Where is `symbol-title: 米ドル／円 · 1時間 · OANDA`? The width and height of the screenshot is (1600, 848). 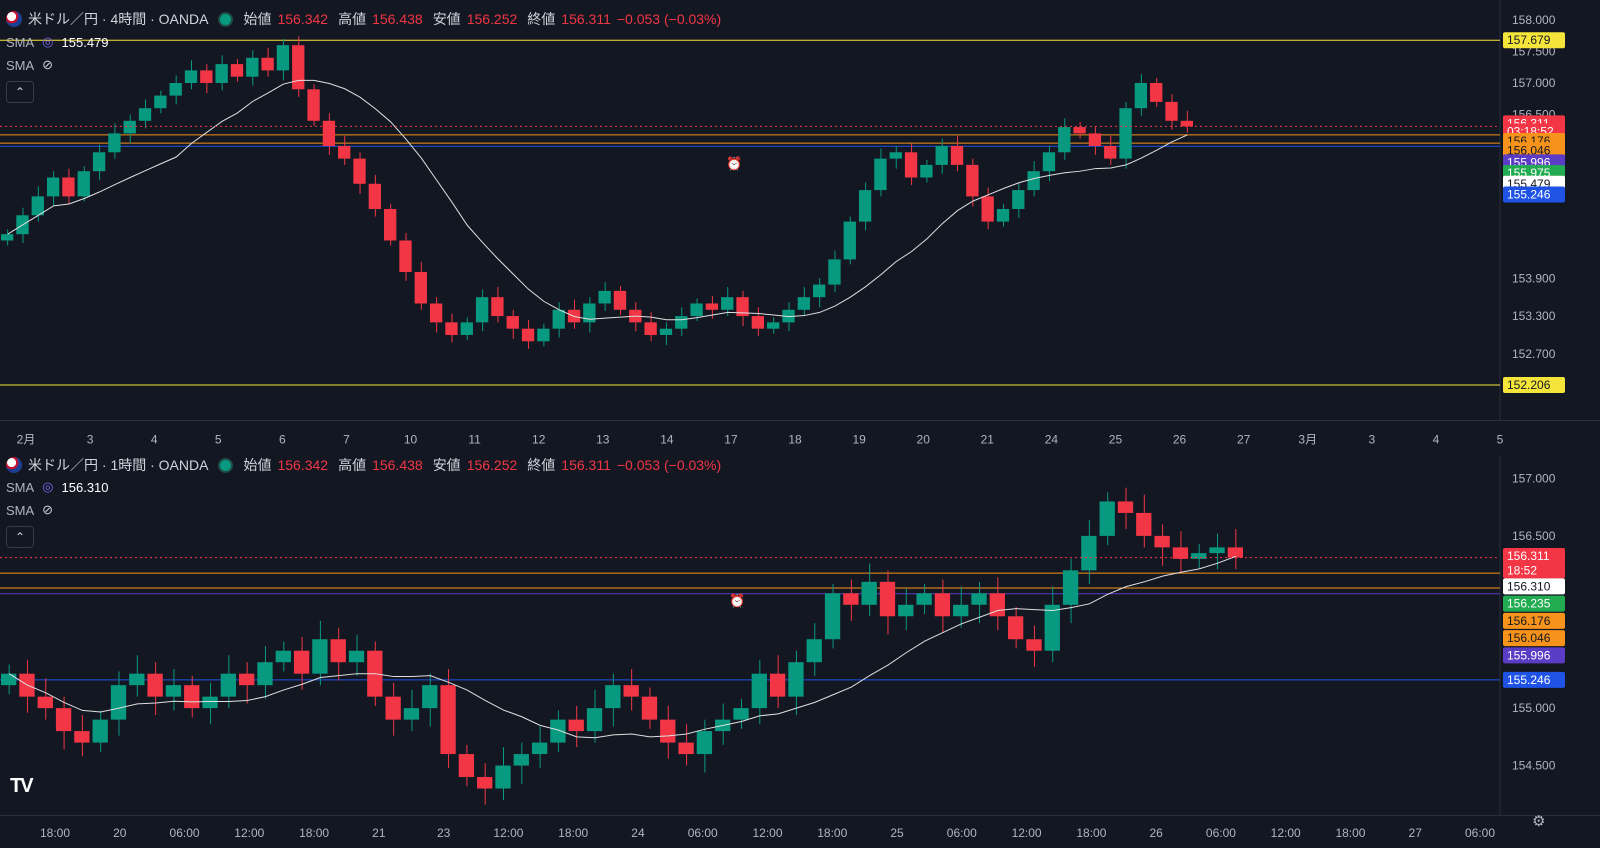 symbol-title: 米ドル／円 · 1時間 · OANDA is located at coordinates (118, 465).